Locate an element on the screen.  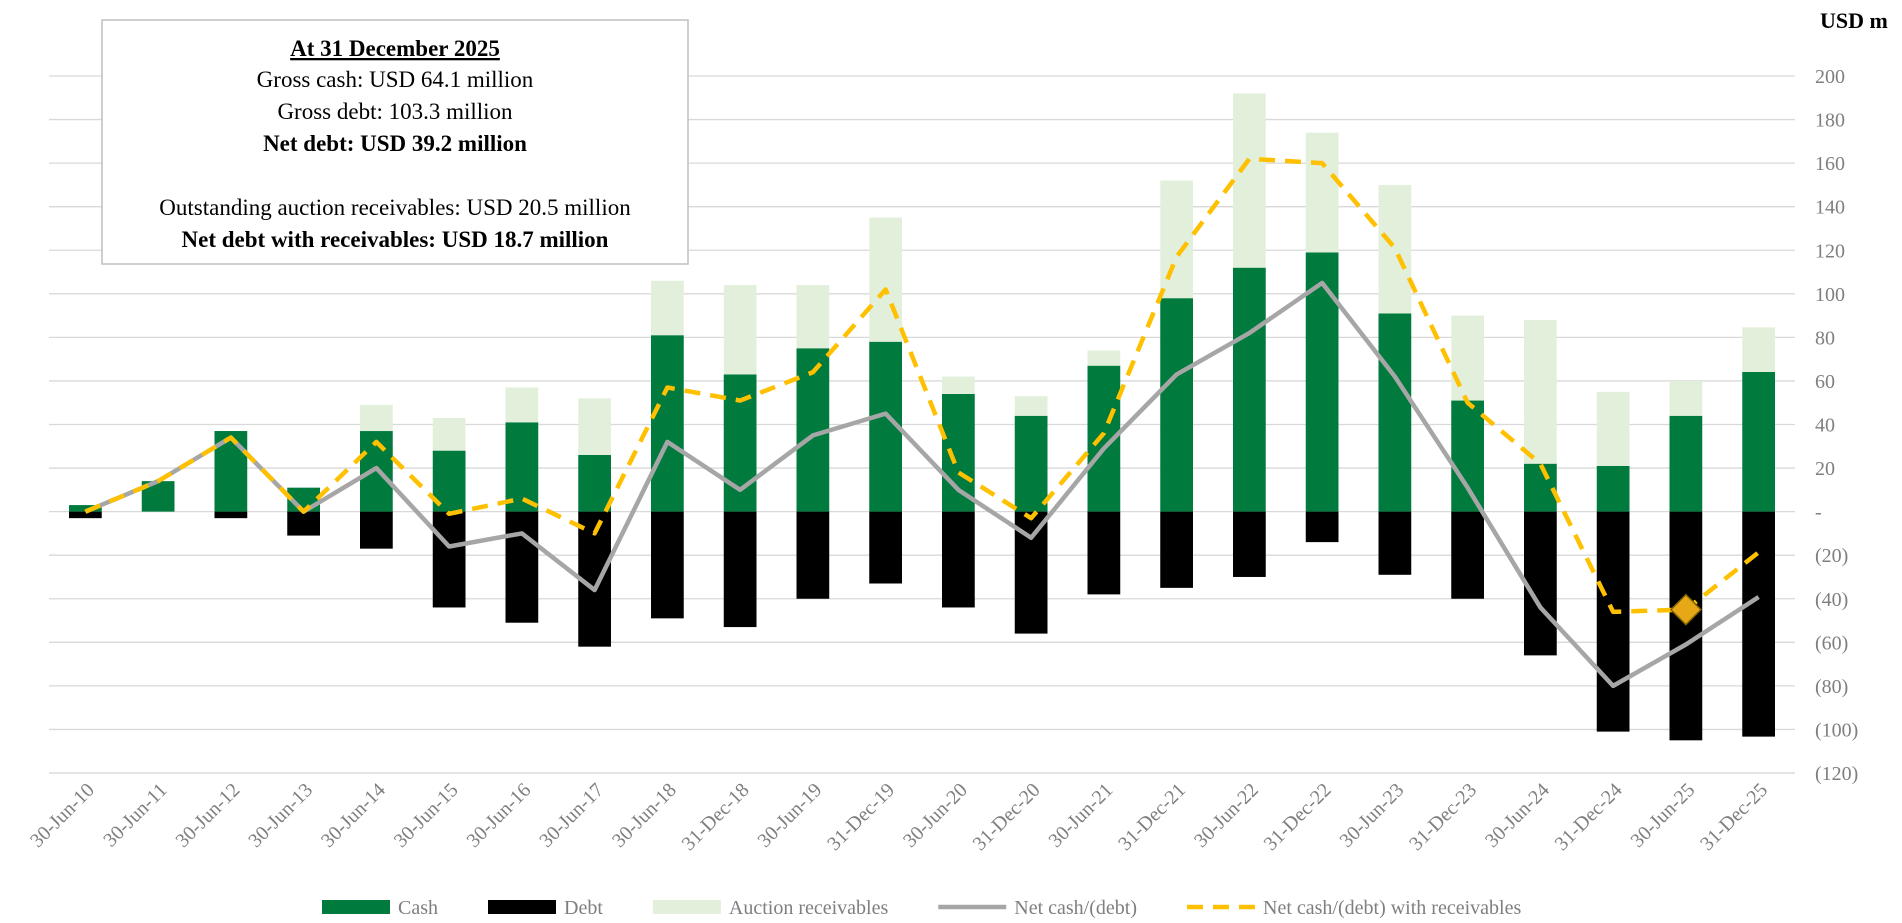
legend-label: Cash is located at coordinates (418, 907).